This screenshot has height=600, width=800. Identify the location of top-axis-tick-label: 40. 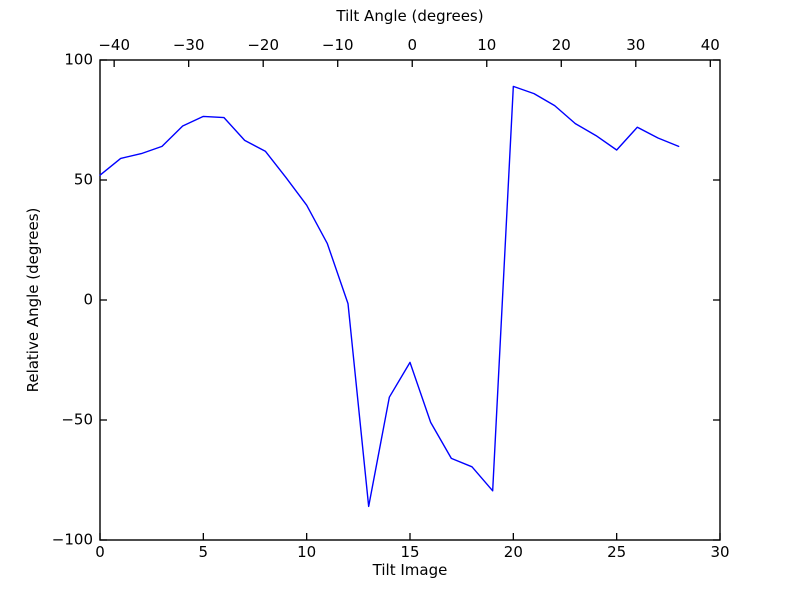
(710, 45).